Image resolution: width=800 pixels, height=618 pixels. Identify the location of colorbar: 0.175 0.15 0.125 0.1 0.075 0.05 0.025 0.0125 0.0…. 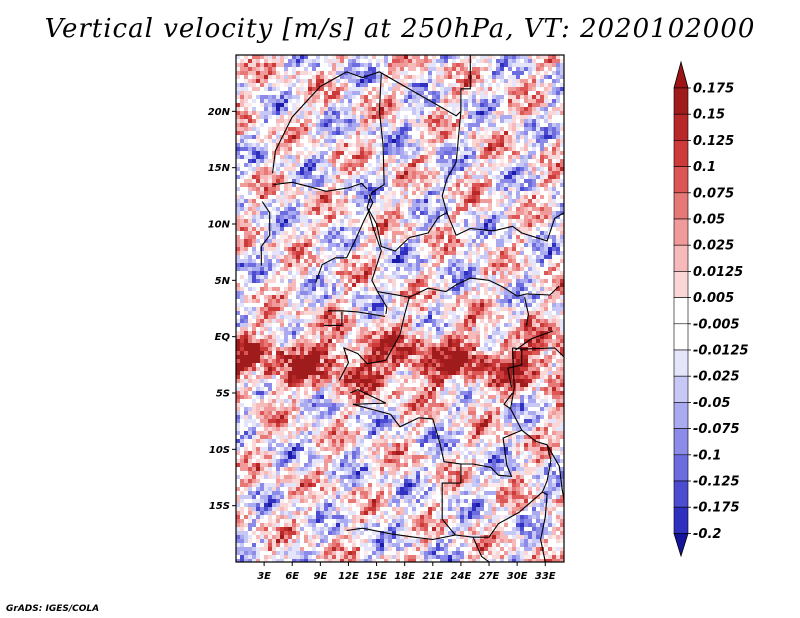
(711, 309).